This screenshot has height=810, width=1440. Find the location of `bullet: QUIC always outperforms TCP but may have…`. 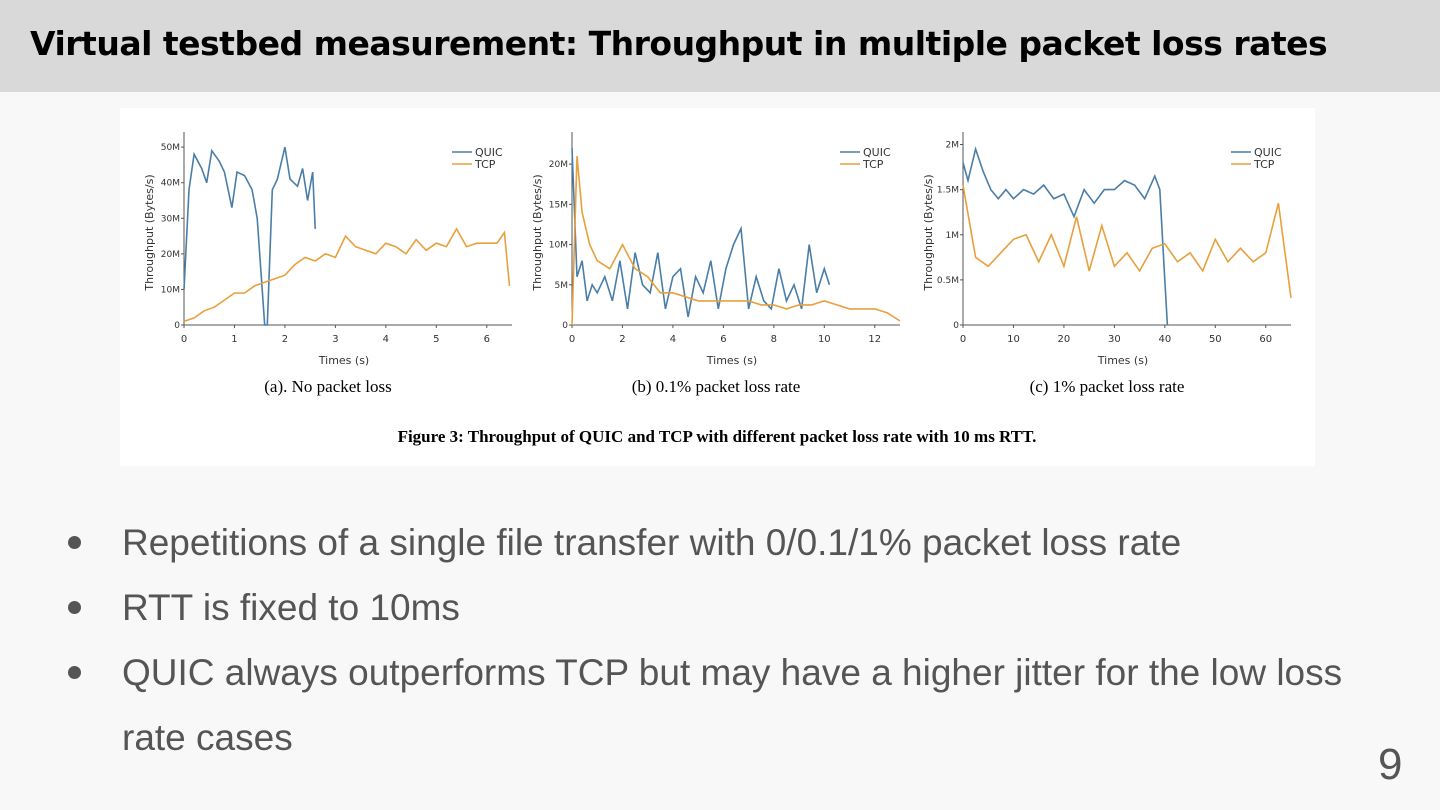

bullet: QUIC always outperforms TCP but may have… is located at coordinates (710, 705).